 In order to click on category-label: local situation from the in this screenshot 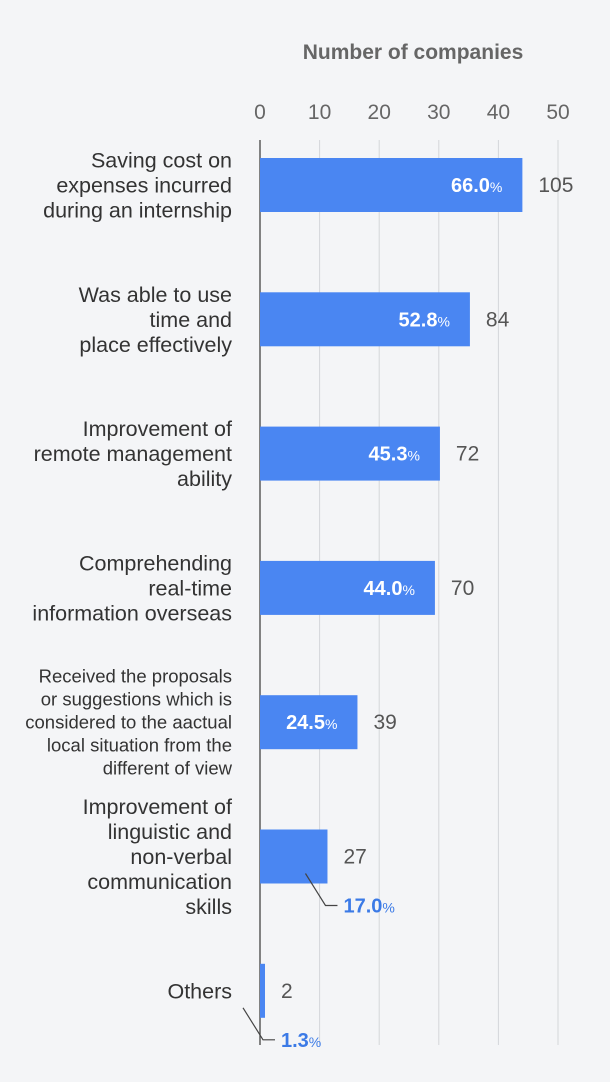, I will do `click(139, 745)`.